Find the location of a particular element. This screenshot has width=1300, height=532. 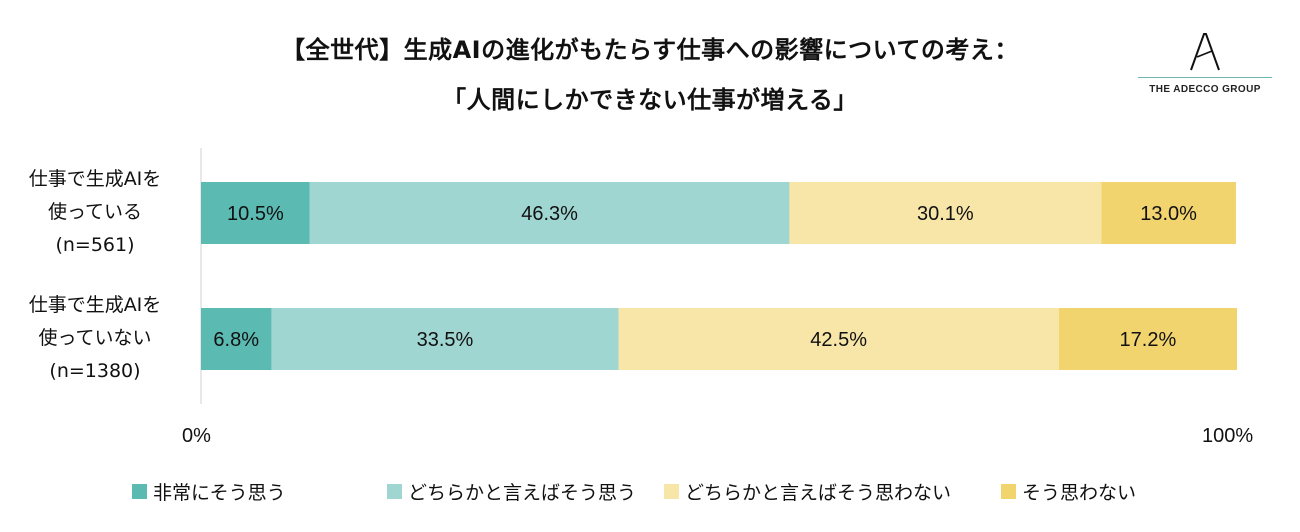

data-label: 42.5% is located at coordinates (838, 340).